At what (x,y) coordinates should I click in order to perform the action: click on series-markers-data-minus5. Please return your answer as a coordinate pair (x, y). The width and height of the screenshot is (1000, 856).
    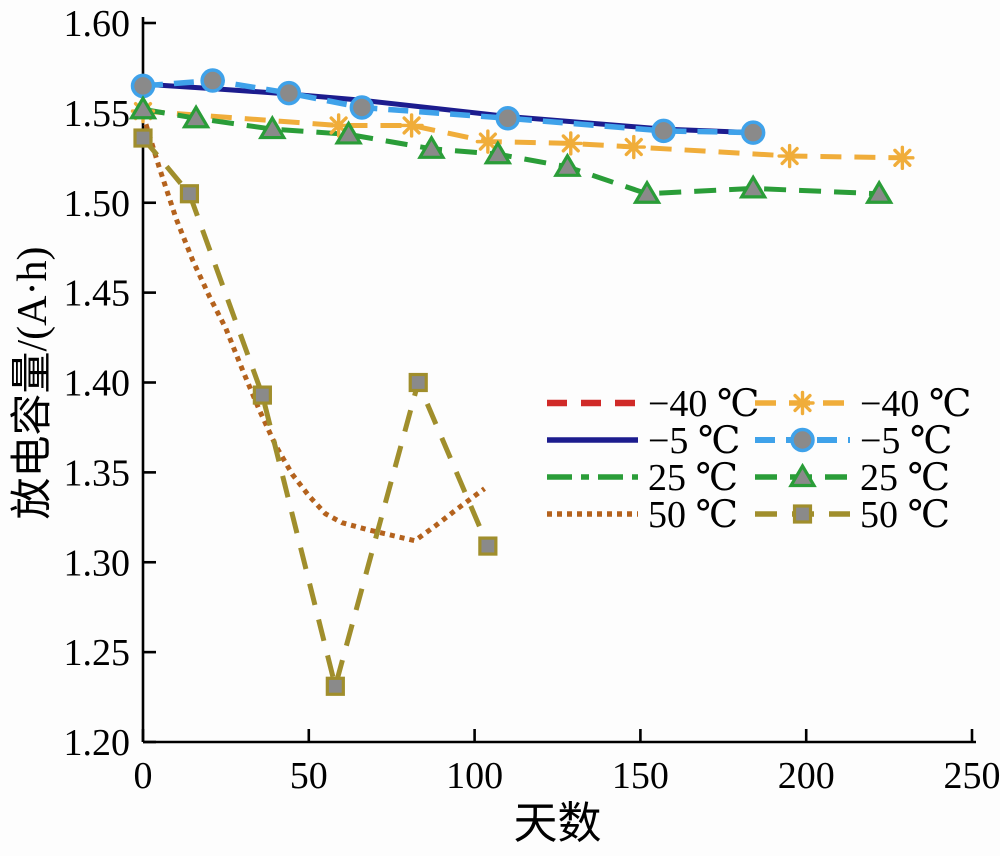
    Looking at the image, I should click on (448, 106).